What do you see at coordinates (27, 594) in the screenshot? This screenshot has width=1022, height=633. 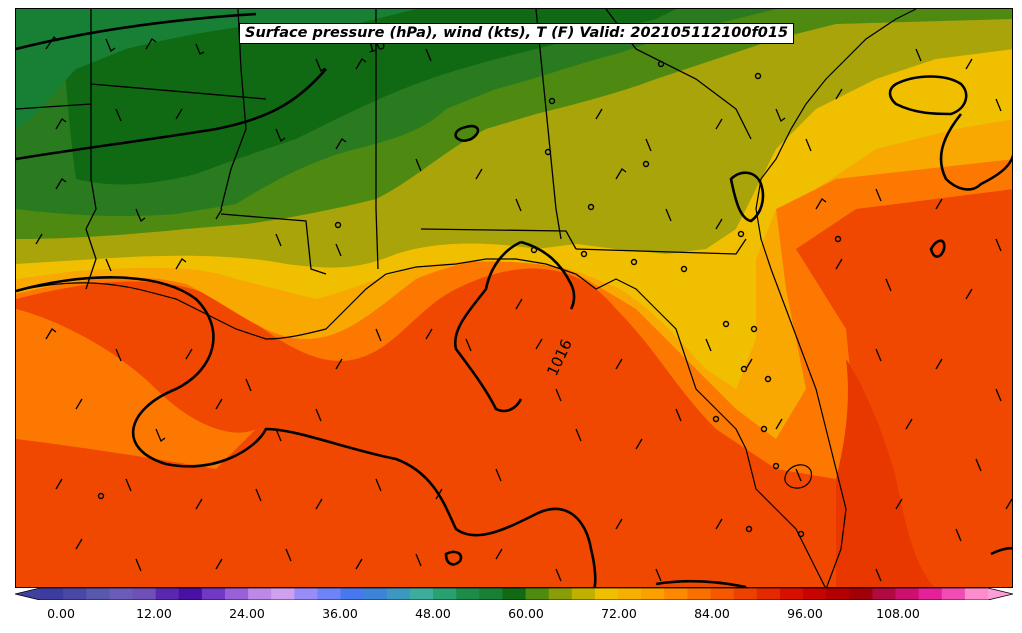 I see `colorbar-under-arrow` at bounding box center [27, 594].